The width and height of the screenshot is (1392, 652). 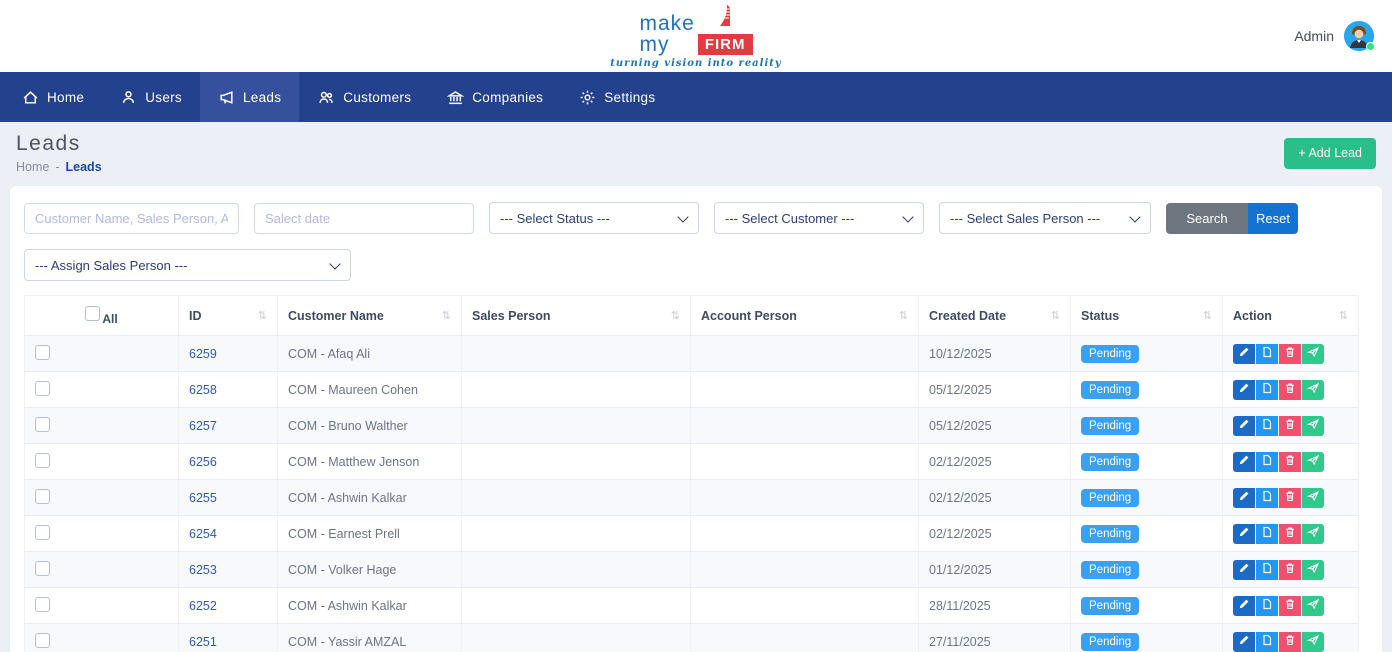 What do you see at coordinates (1045, 218) in the screenshot?
I see `sales-person-select: --- Select Sales Person ---` at bounding box center [1045, 218].